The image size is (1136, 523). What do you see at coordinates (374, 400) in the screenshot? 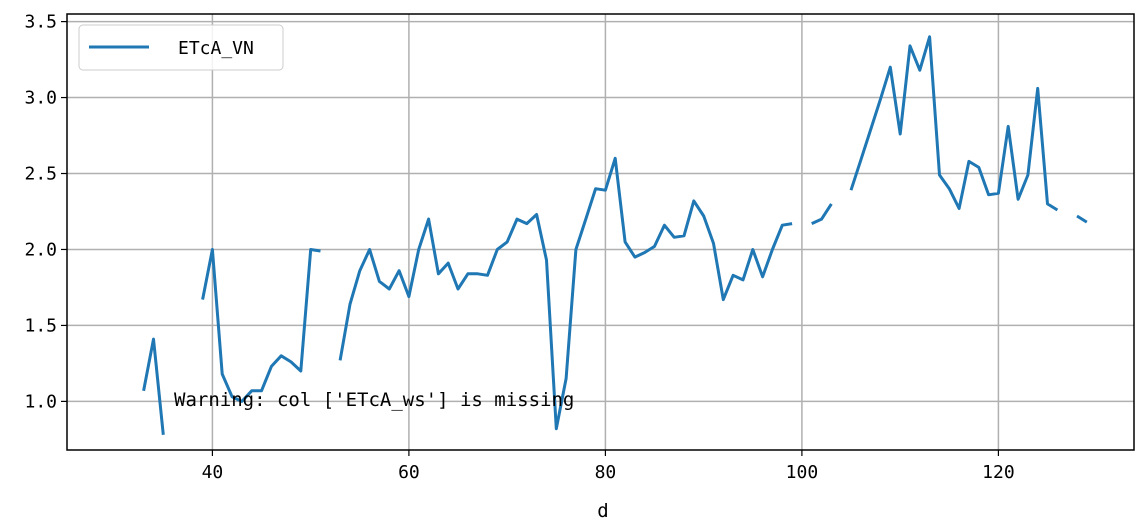
I see `annotation-text: Warning: col ['ETcA_ws'] is missing` at bounding box center [374, 400].